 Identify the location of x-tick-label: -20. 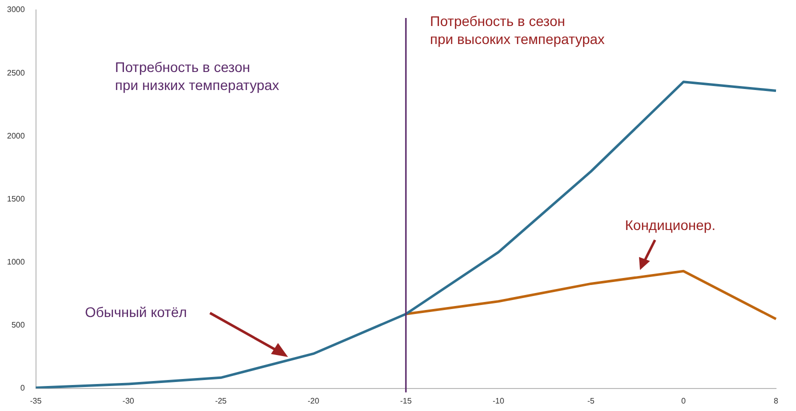
(314, 401).